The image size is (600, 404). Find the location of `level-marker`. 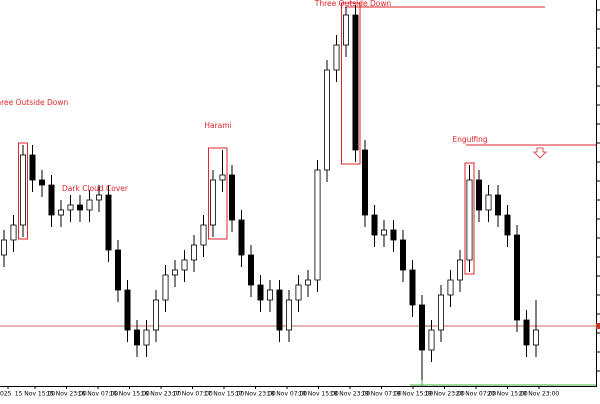

level-marker is located at coordinates (598, 326).